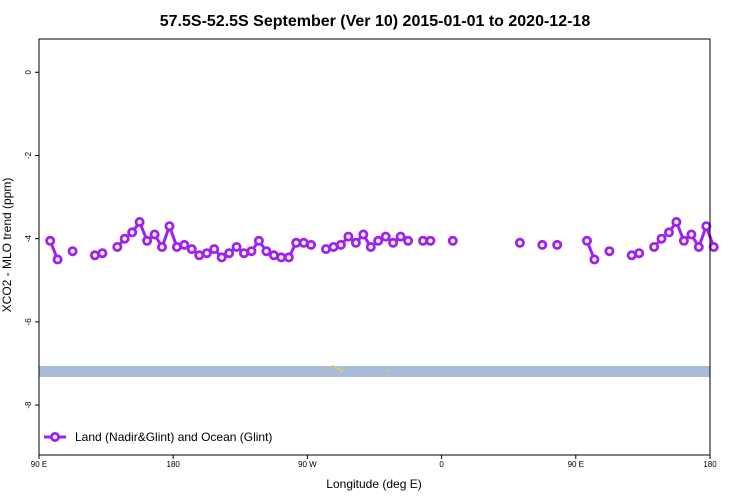 This screenshot has width=750, height=500. What do you see at coordinates (441, 464) in the screenshot?
I see `x-tick-label: 0` at bounding box center [441, 464].